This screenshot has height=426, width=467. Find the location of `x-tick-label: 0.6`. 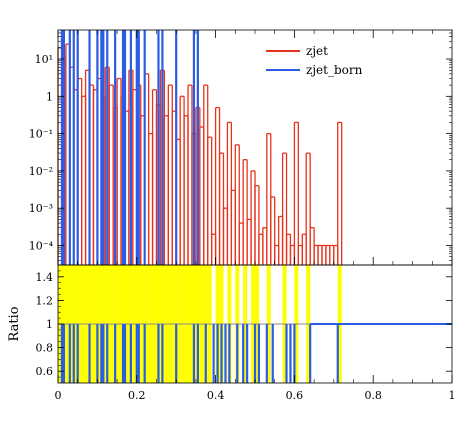

x-tick-label: 0.6 is located at coordinates (295, 395).